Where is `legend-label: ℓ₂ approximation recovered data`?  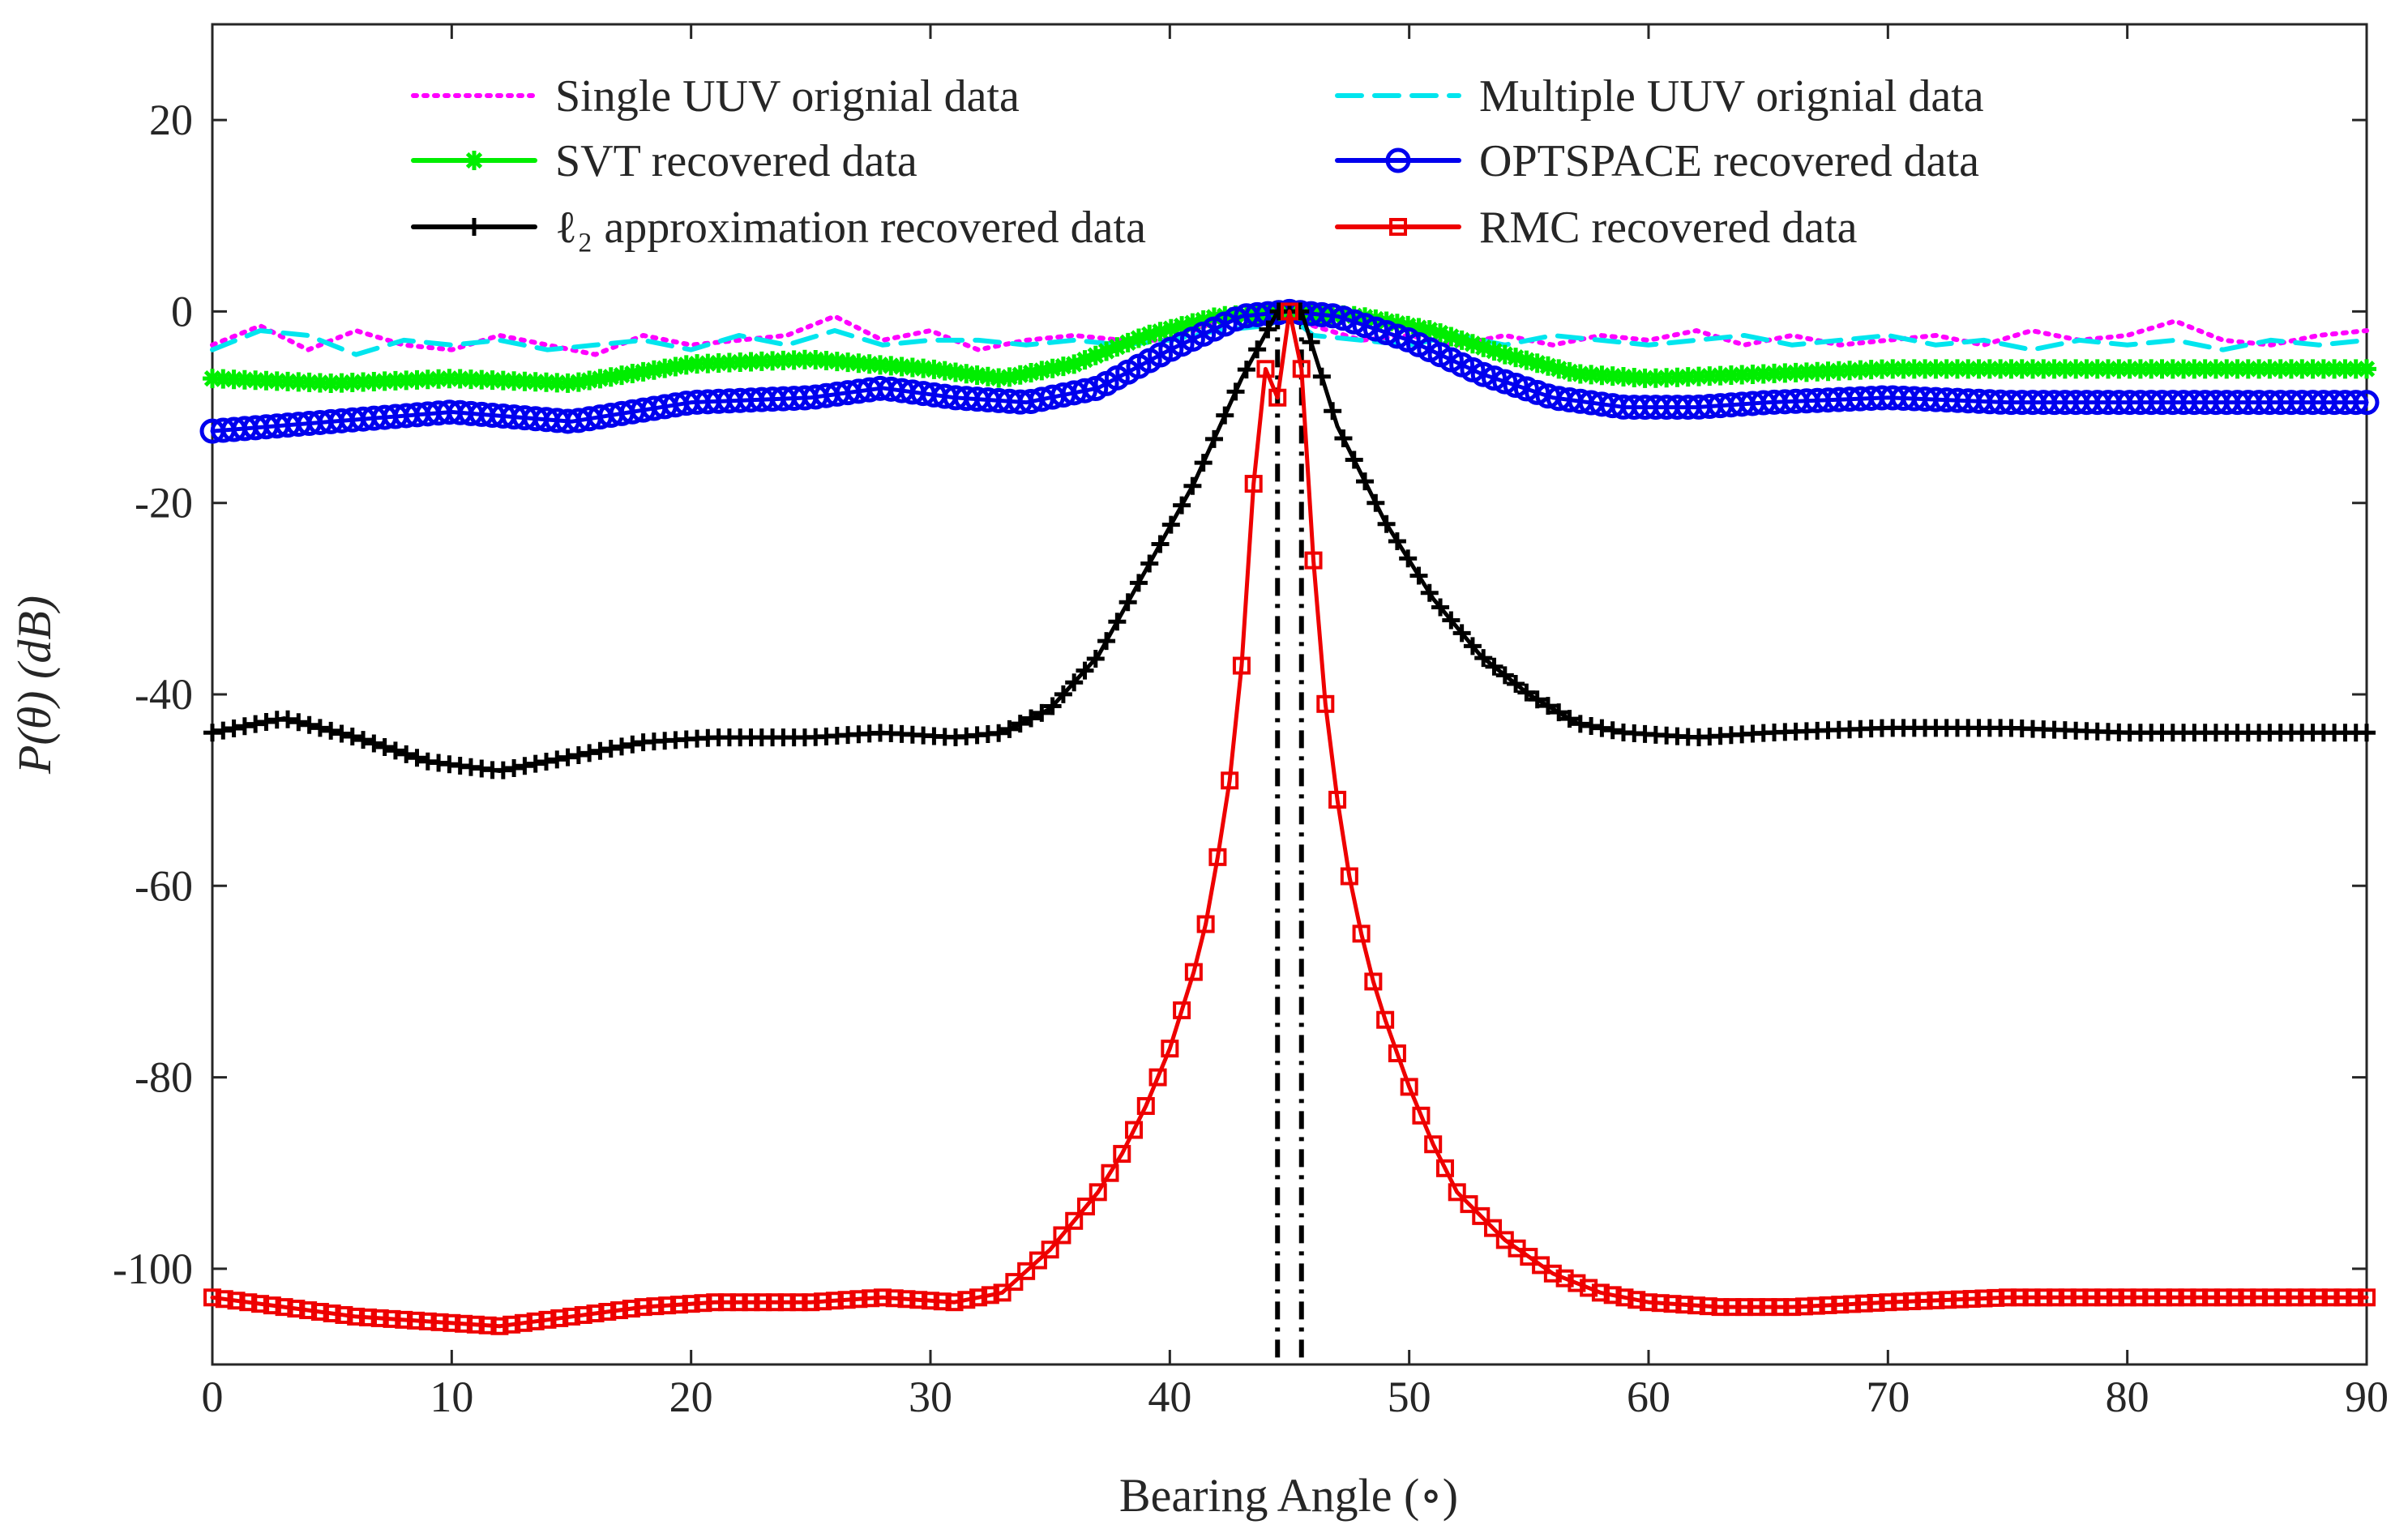
legend-label: ℓ₂ approximation recovered data is located at coordinates (850, 228).